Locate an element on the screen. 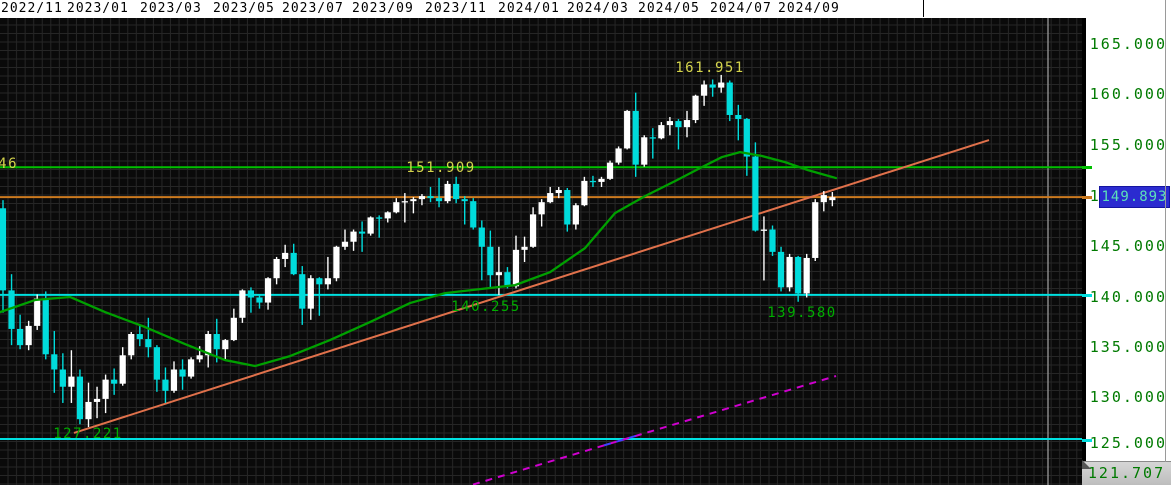 This screenshot has width=1171, height=489. date-label: 2023/09 is located at coordinates (383, 8).